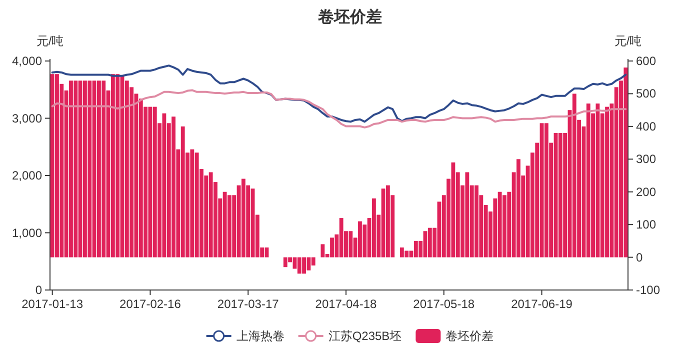  What do you see at coordinates (50, 41) in the screenshot?
I see `y-axis-title: 元/吨` at bounding box center [50, 41].